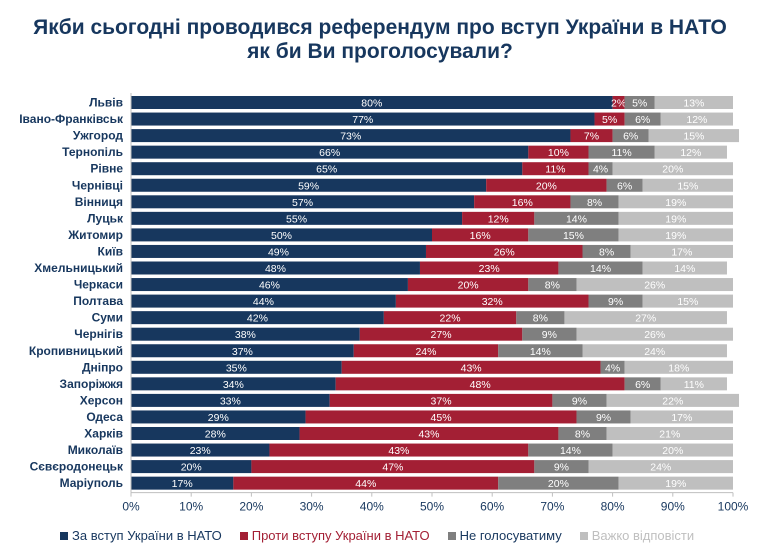 The image size is (760, 552). What do you see at coordinates (91, 384) in the screenshot?
I see `category-label: Запоріжжя` at bounding box center [91, 384].